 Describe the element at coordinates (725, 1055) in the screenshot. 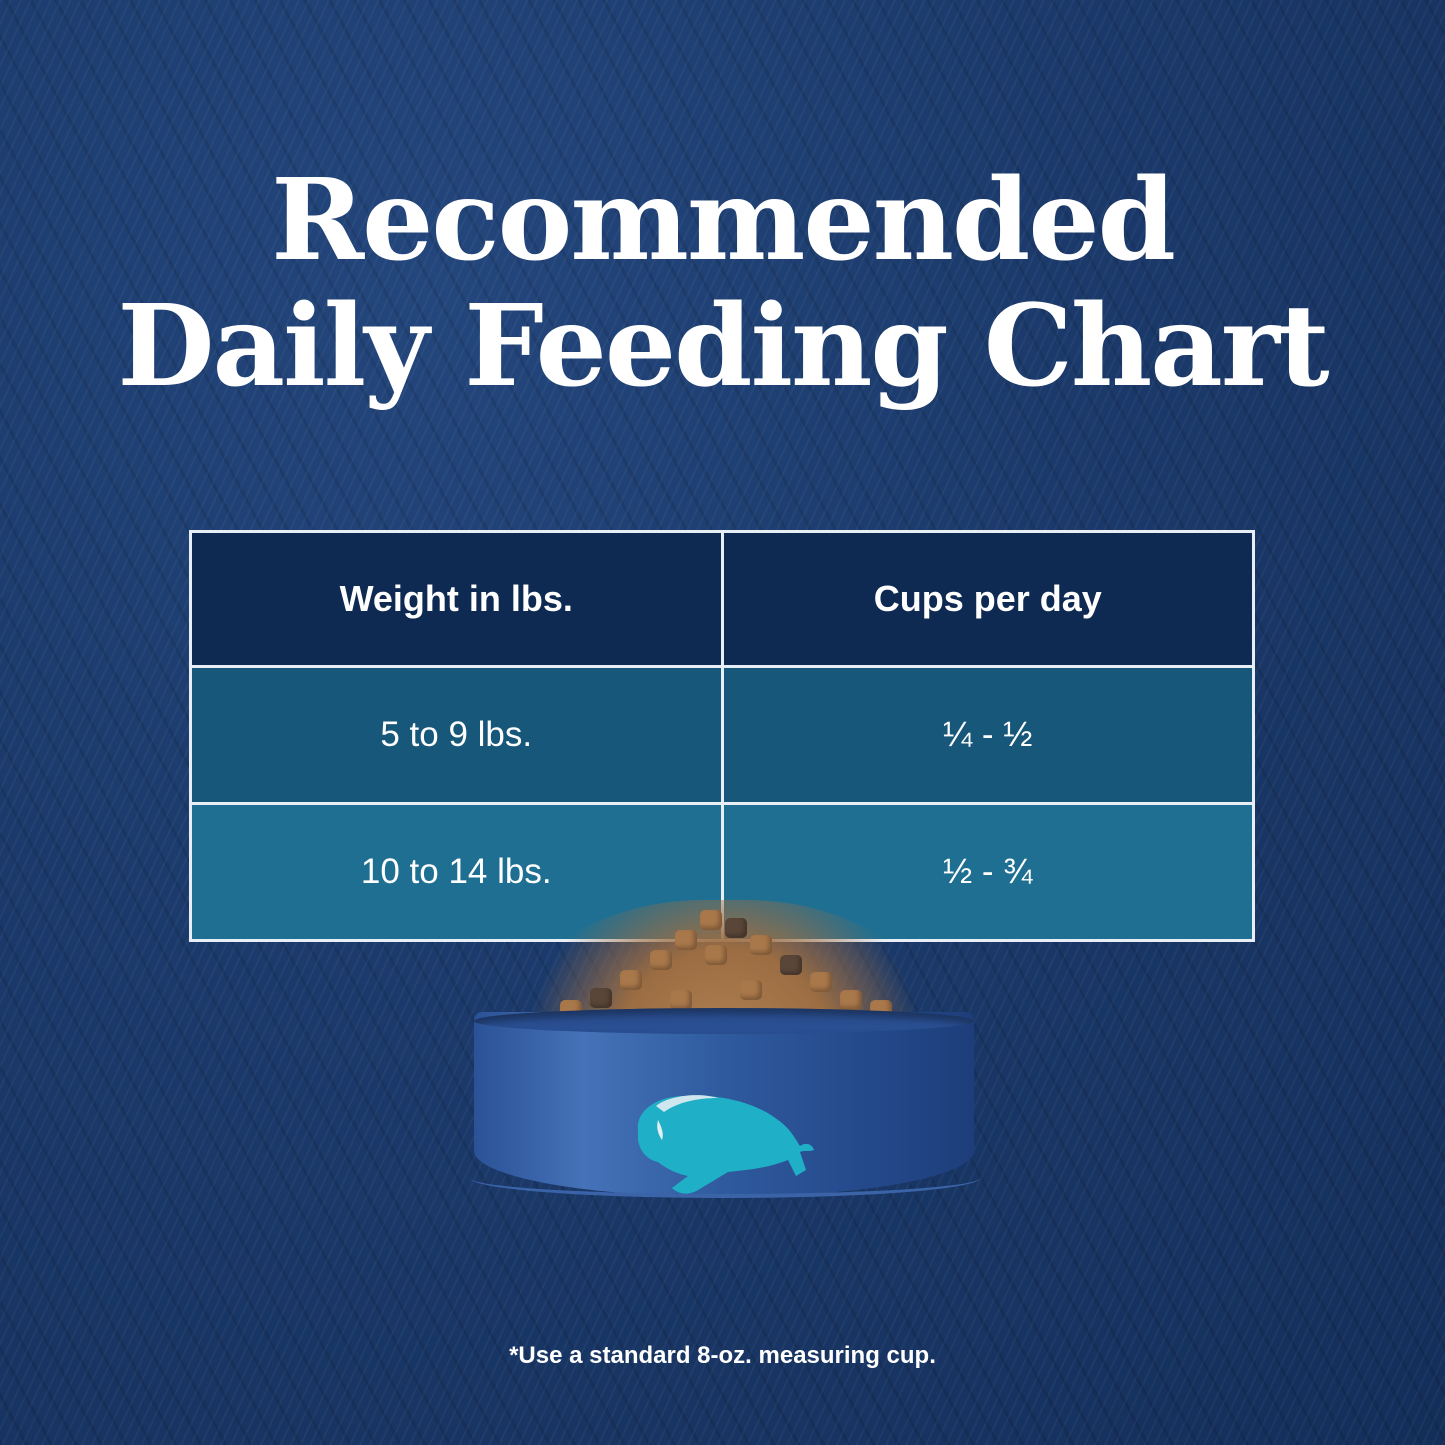

I see `food-bowl-image` at that location.